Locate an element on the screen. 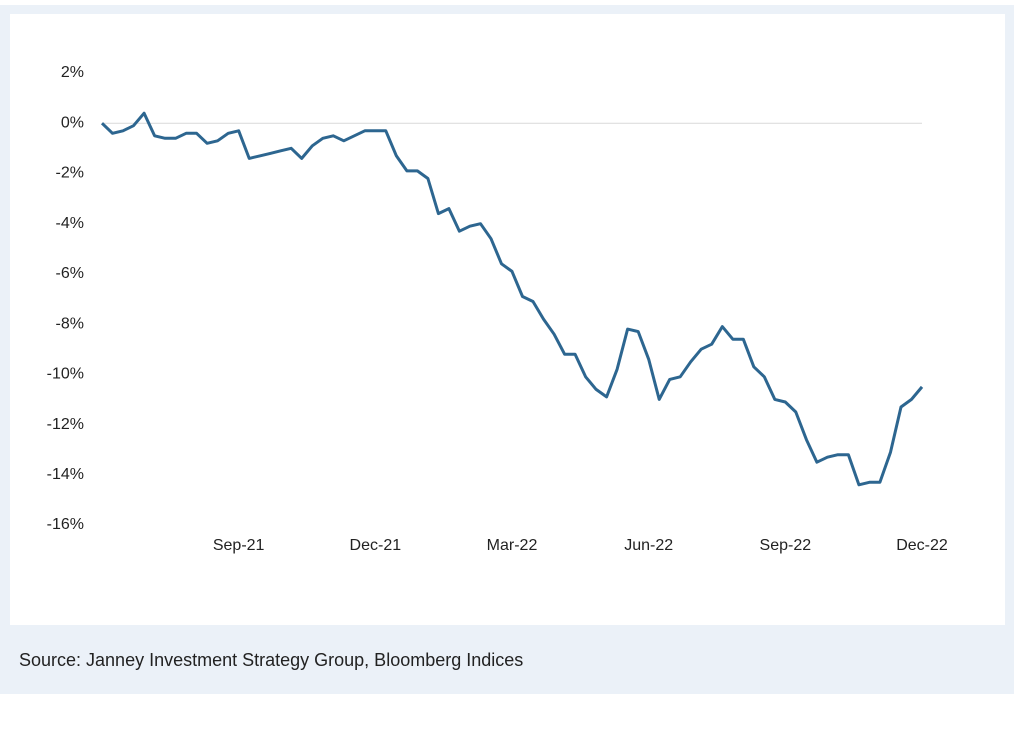 The image size is (1016, 753). y-tick-label: -10% is located at coordinates (65, 374).